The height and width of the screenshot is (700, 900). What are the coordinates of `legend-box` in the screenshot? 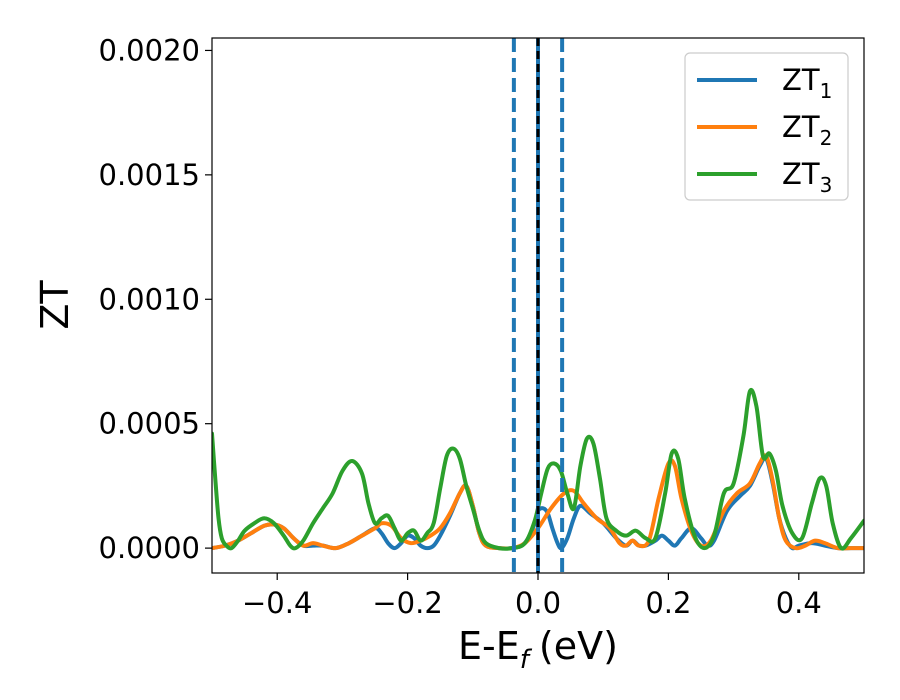 It's located at (766, 126).